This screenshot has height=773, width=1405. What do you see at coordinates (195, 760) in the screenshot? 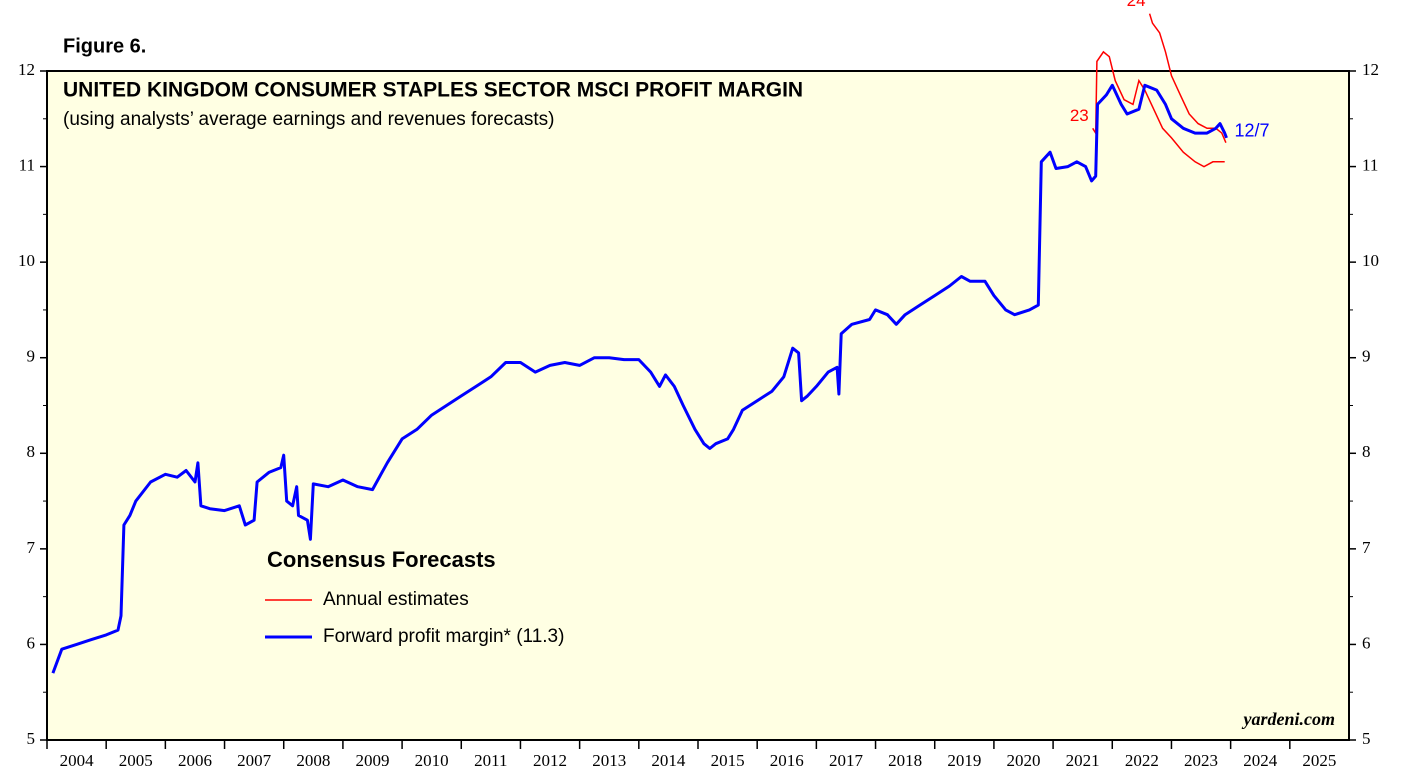
I see `x-tick-label: 2006` at bounding box center [195, 760].